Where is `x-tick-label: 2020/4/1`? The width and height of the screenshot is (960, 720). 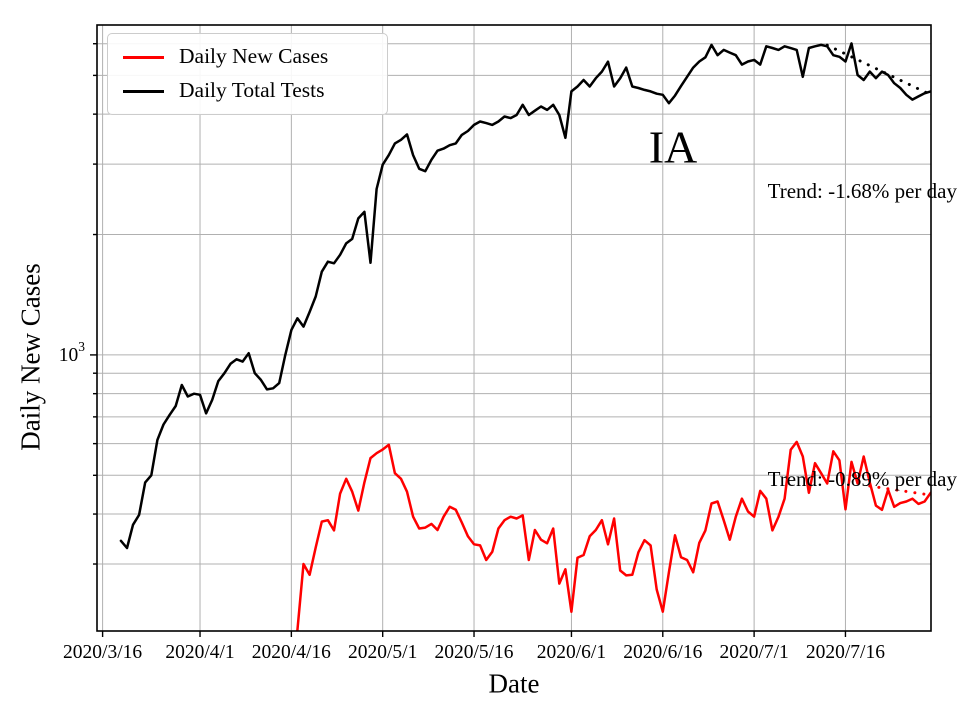
x-tick-label: 2020/4/1 is located at coordinates (199, 652).